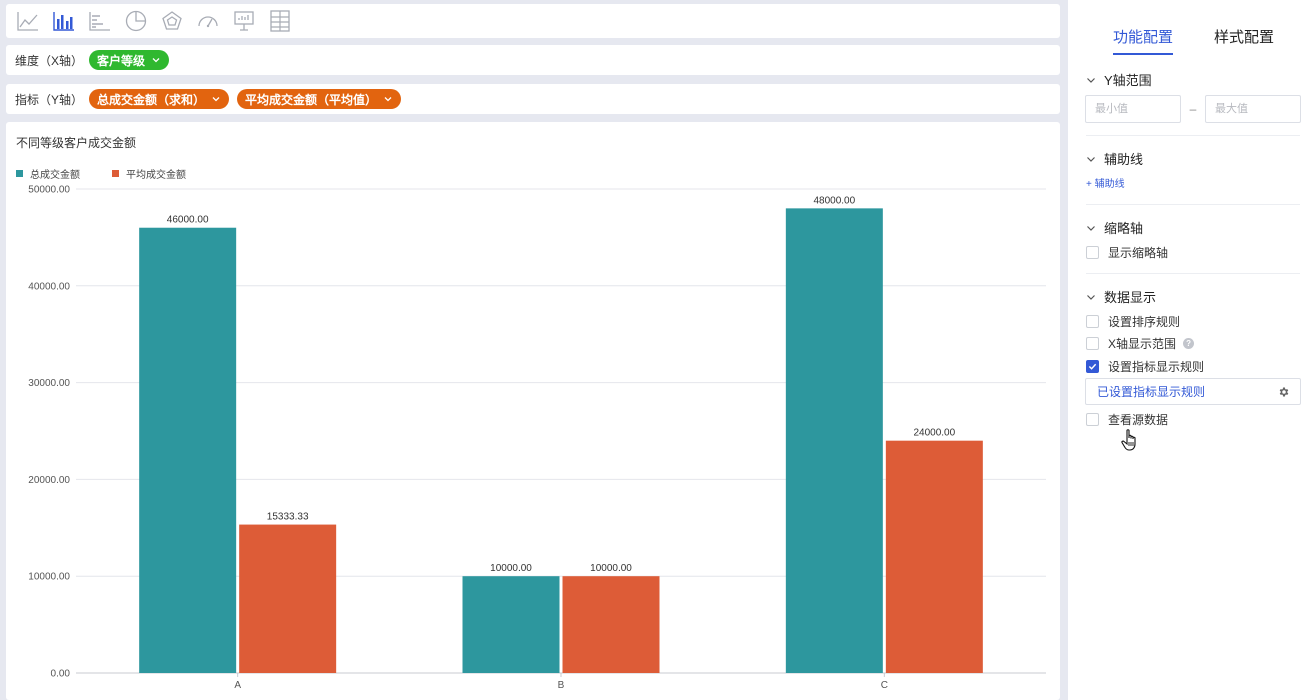 The width and height of the screenshot is (1312, 700). I want to click on section-thumb-axis: 缩略轴, so click(1193, 227).